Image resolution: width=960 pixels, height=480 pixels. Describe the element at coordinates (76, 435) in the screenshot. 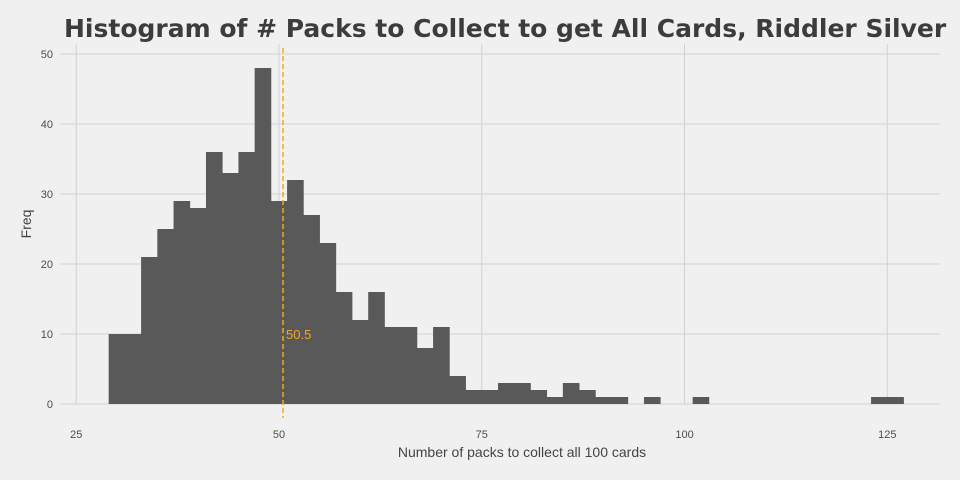

I see `x-tick-label: 25` at that location.